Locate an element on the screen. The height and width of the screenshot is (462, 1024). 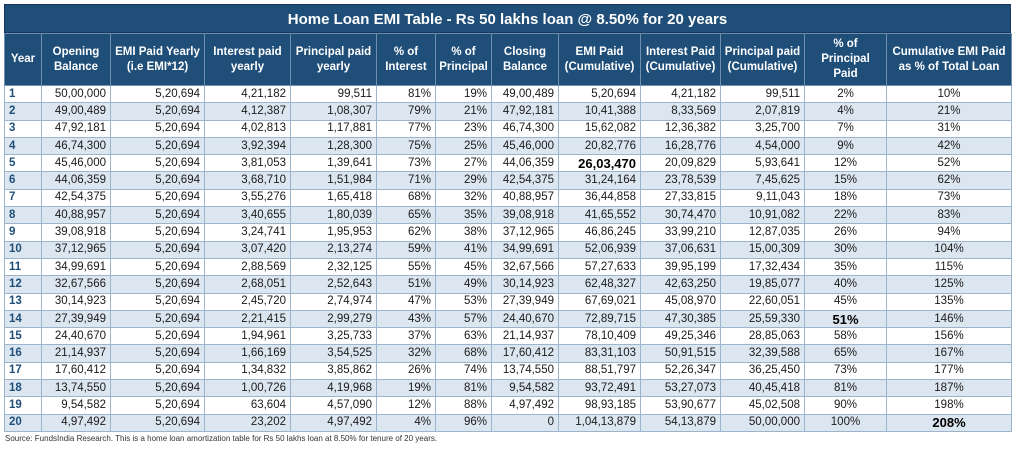
table-cell: 104% is located at coordinates (949, 249).